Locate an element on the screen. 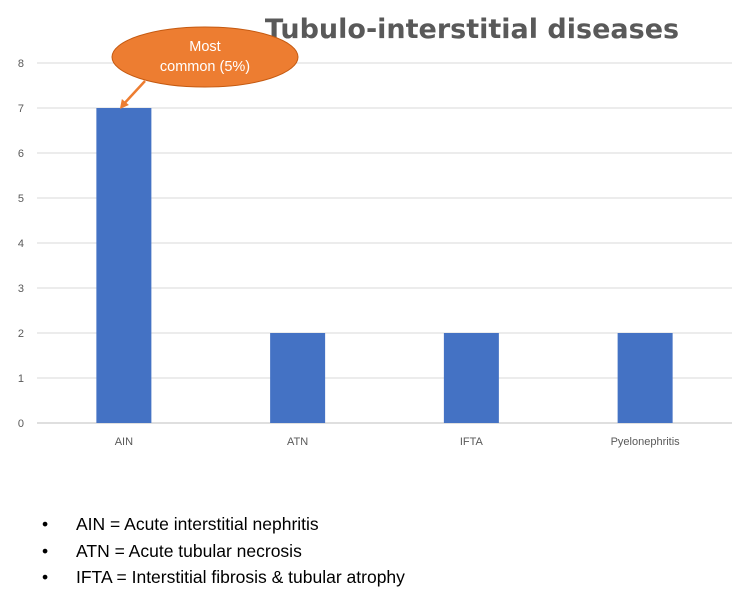 This screenshot has height=610, width=750. x-tick-label: AIN is located at coordinates (124, 442).